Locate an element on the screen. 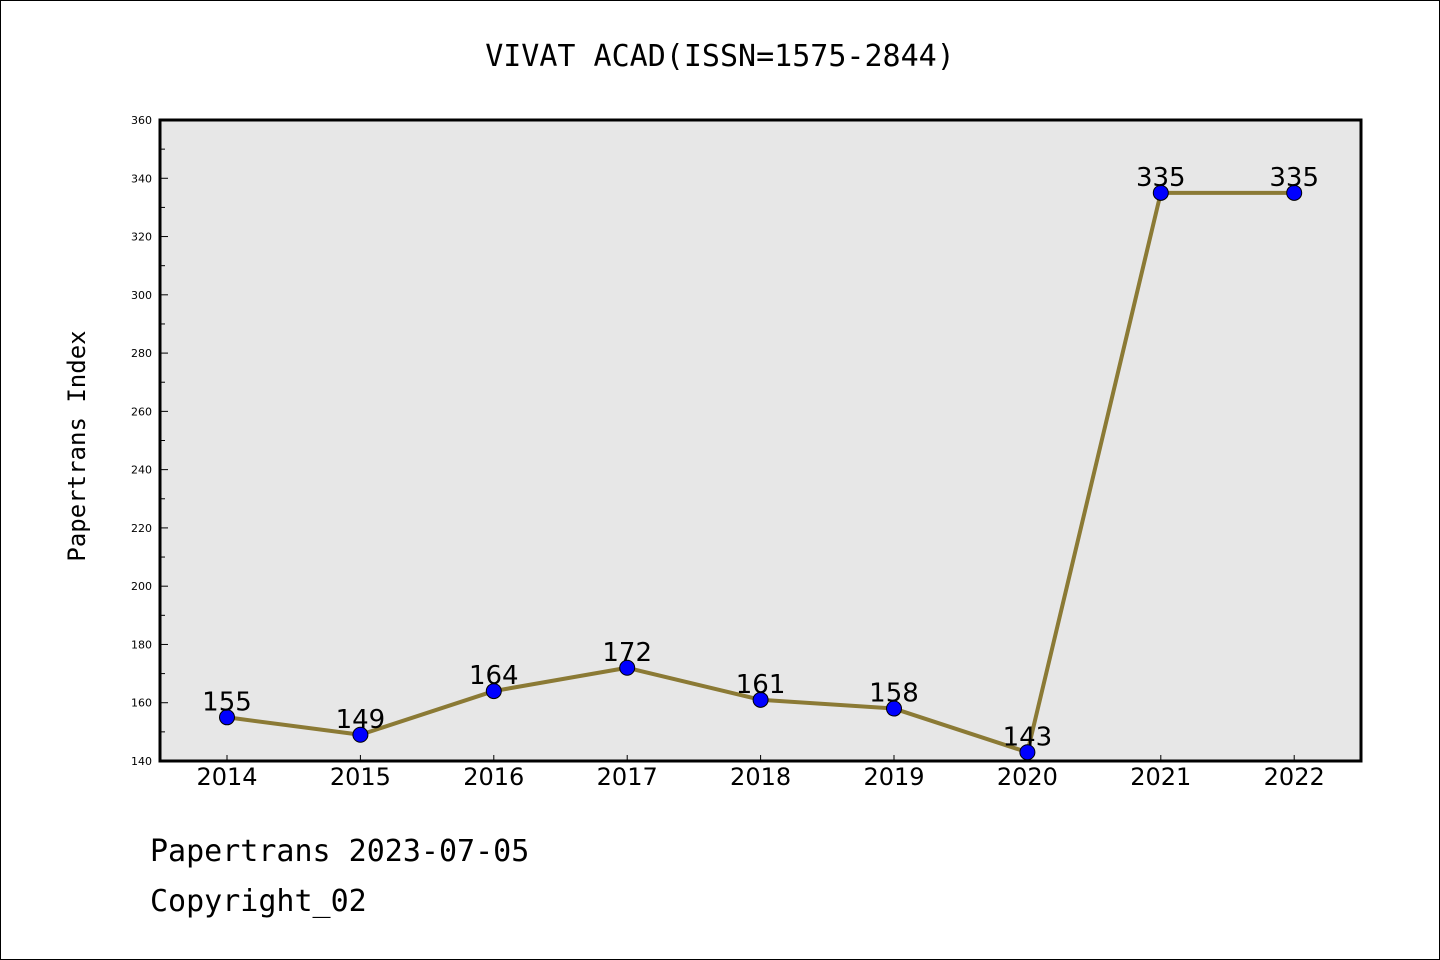 The image size is (1440, 960). y-tick-label: 240 is located at coordinates (141, 470).